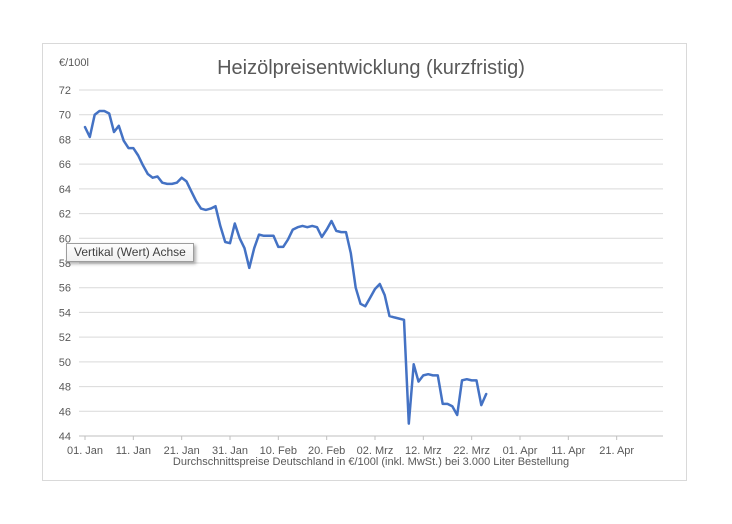 The width and height of the screenshot is (732, 524). What do you see at coordinates (423, 451) in the screenshot?
I see `x-tick-label: 12. Mrz` at bounding box center [423, 451].